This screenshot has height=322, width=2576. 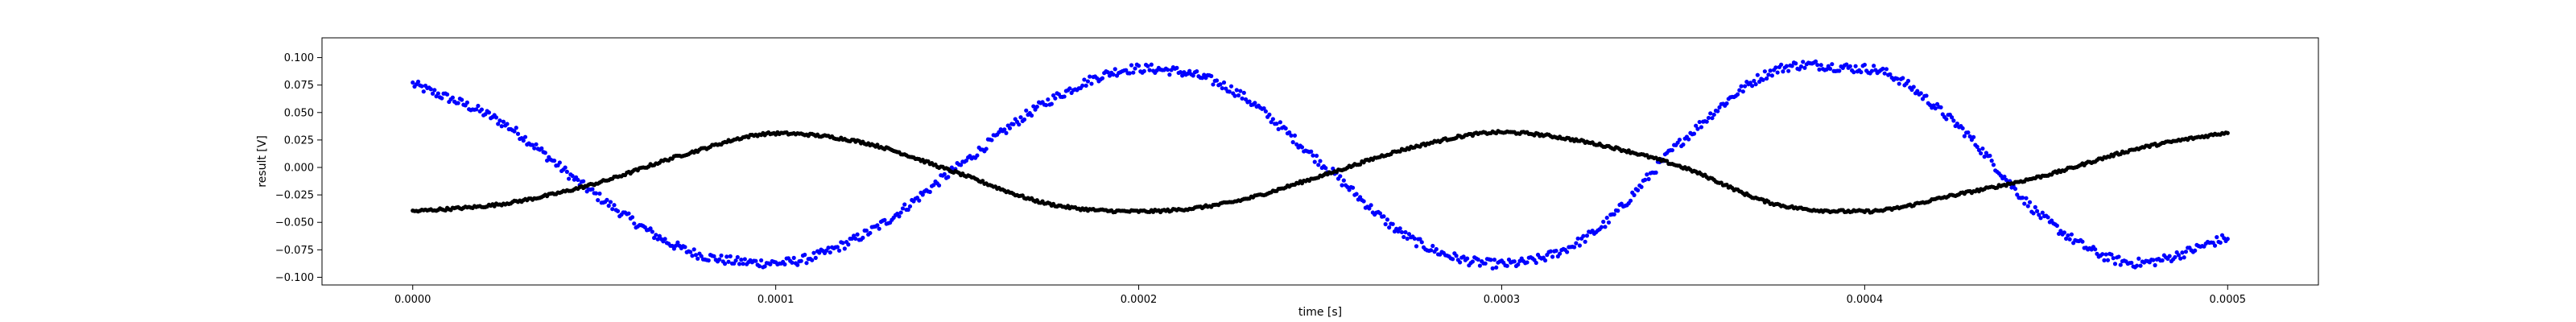 What do you see at coordinates (299, 58) in the screenshot?
I see `y-tick-label: 0.100` at bounding box center [299, 58].